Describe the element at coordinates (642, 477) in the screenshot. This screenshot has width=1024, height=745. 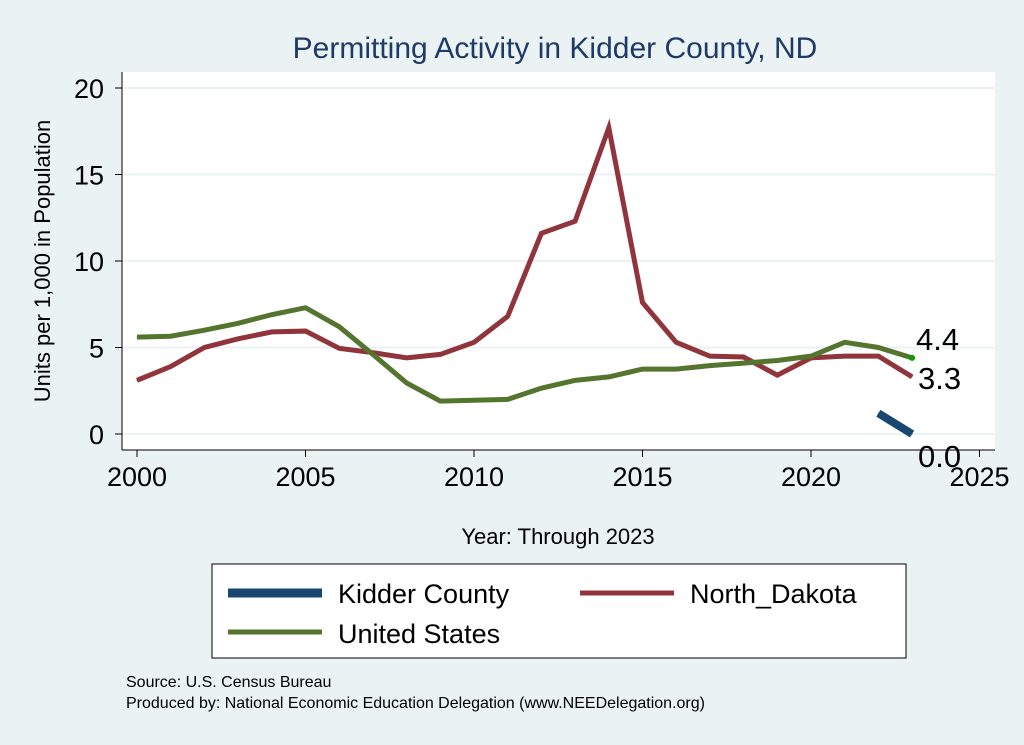
I see `x-tick-label: 2015` at that location.